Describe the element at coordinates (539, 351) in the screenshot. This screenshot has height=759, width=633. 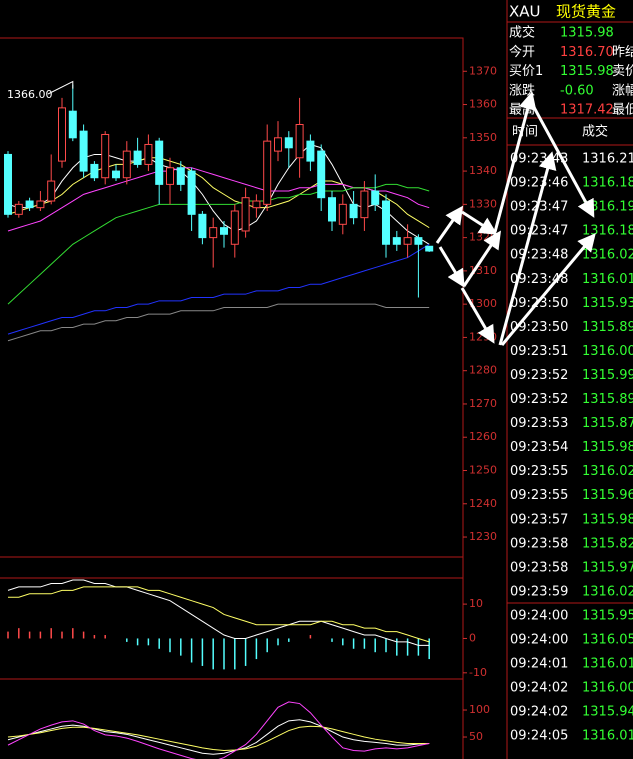
I see `trade-time: 09:23:51` at that location.